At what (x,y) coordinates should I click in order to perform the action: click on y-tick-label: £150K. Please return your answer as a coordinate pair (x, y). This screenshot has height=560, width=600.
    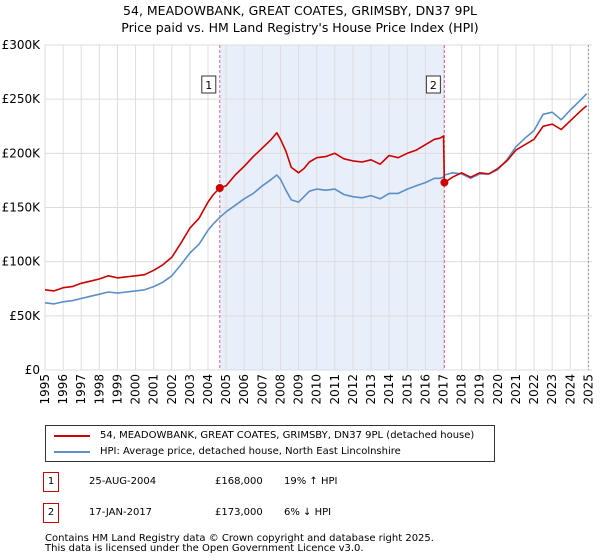
    Looking at the image, I should click on (22, 208).